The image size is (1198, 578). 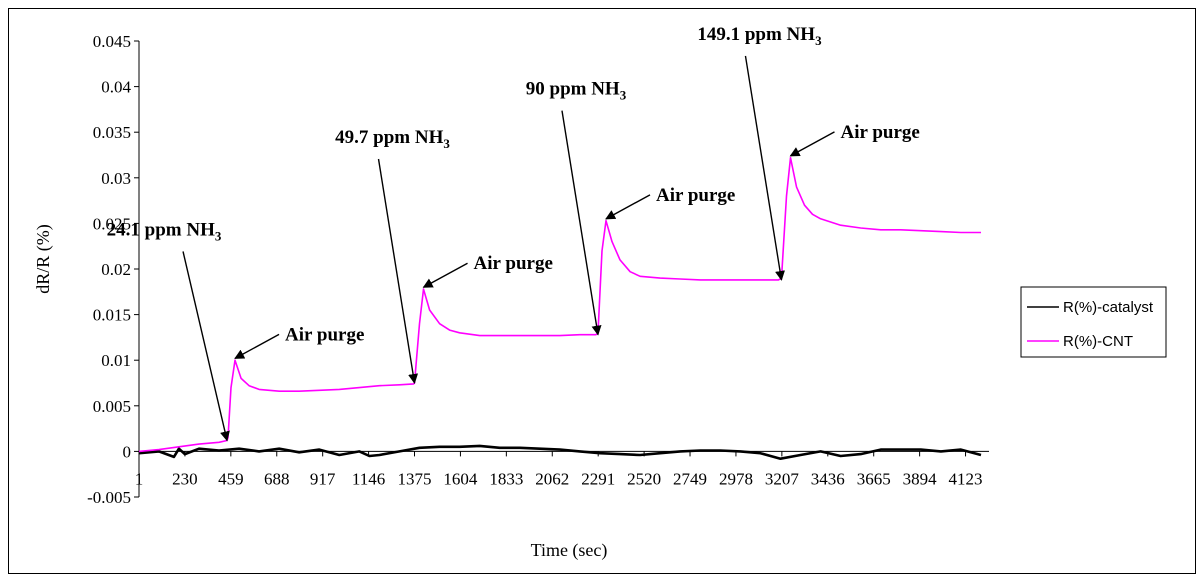 What do you see at coordinates (569, 550) in the screenshot?
I see `x-axis-label: Time (sec)` at bounding box center [569, 550].